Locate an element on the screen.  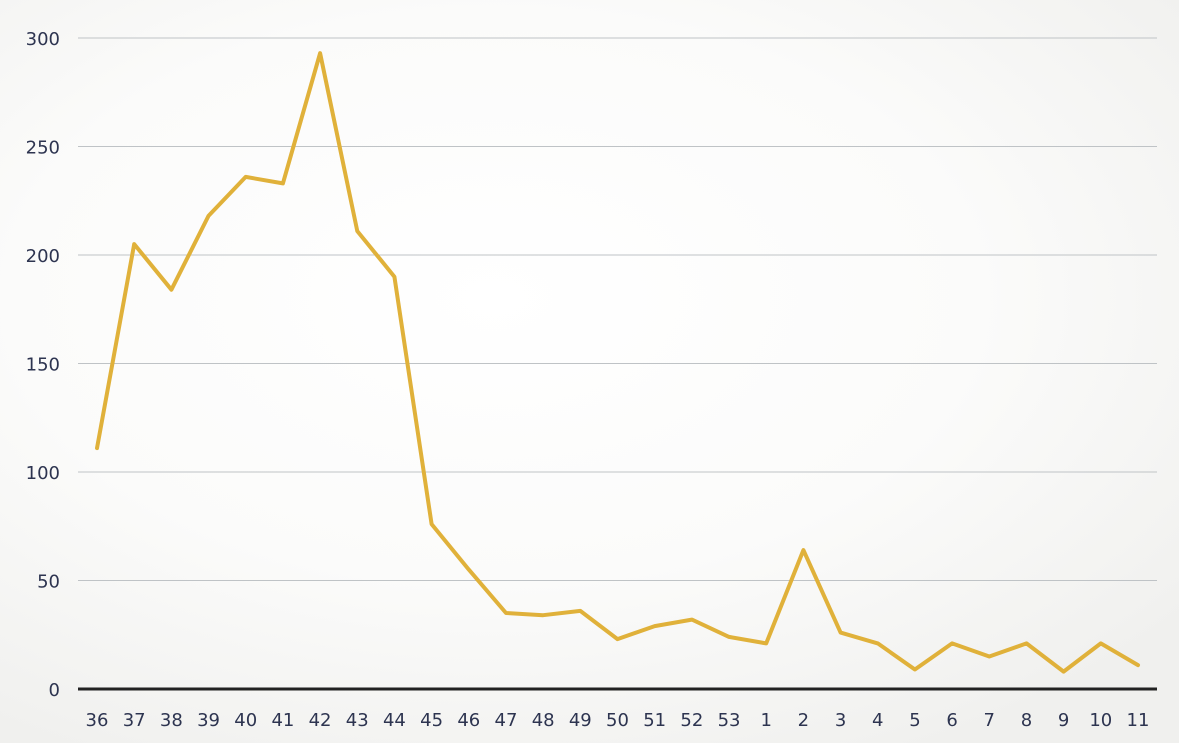
x-tick-label: 10 is located at coordinates (1100, 720).